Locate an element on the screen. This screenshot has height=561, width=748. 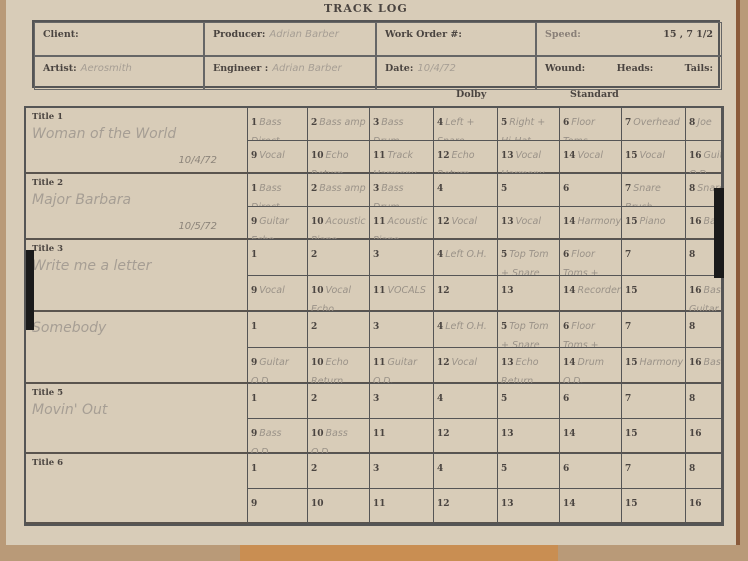
track-cell: 7 Overhead is located at coordinates (654, 124).